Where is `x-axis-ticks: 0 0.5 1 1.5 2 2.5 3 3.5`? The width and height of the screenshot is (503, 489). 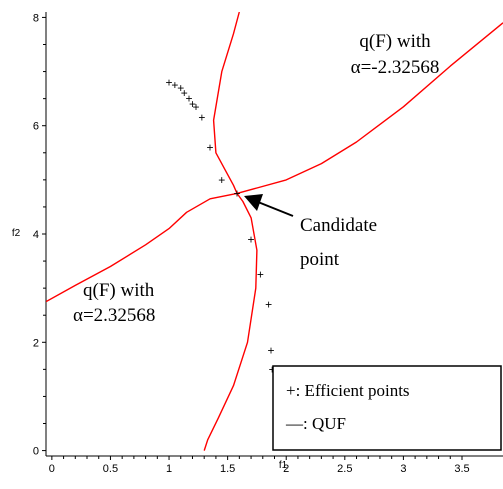
x-axis-ticks: 0 0.5 1 1.5 2 2.5 3 3.5 is located at coordinates (259, 465).